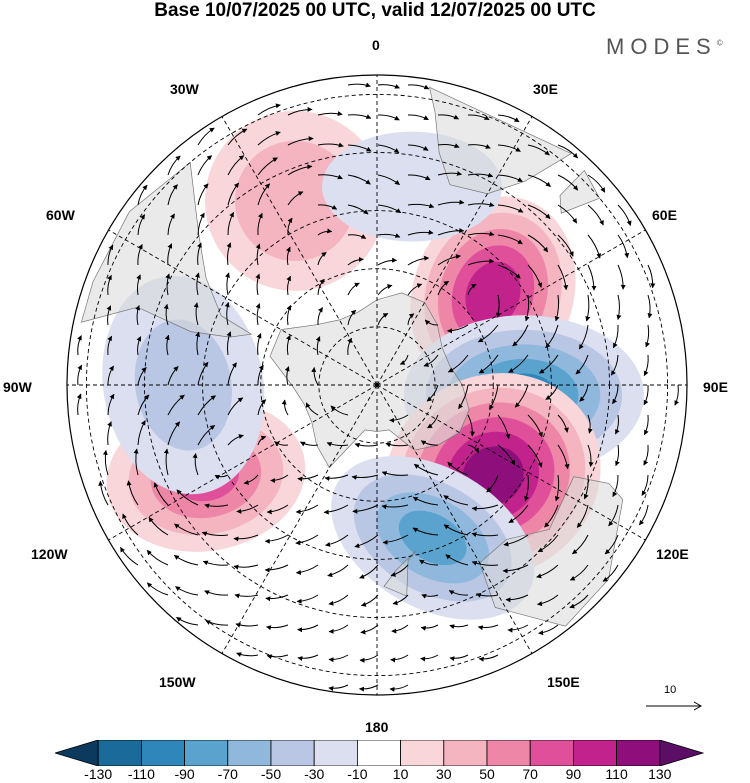 The width and height of the screenshot is (750, 783). Describe the element at coordinates (487, 774) in the screenshot. I see `colorbar-tick-label: 50` at that location.